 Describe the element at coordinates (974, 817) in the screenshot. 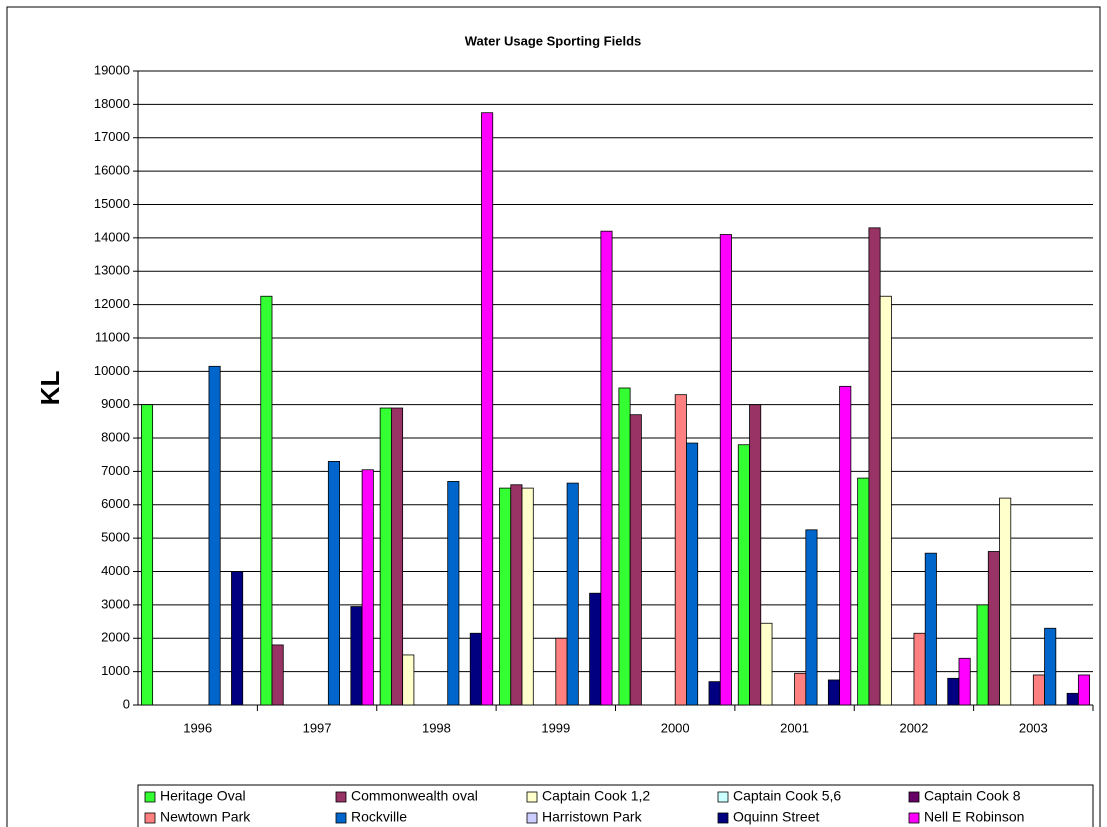

I see `legend-label: Nell E Robinson` at that location.